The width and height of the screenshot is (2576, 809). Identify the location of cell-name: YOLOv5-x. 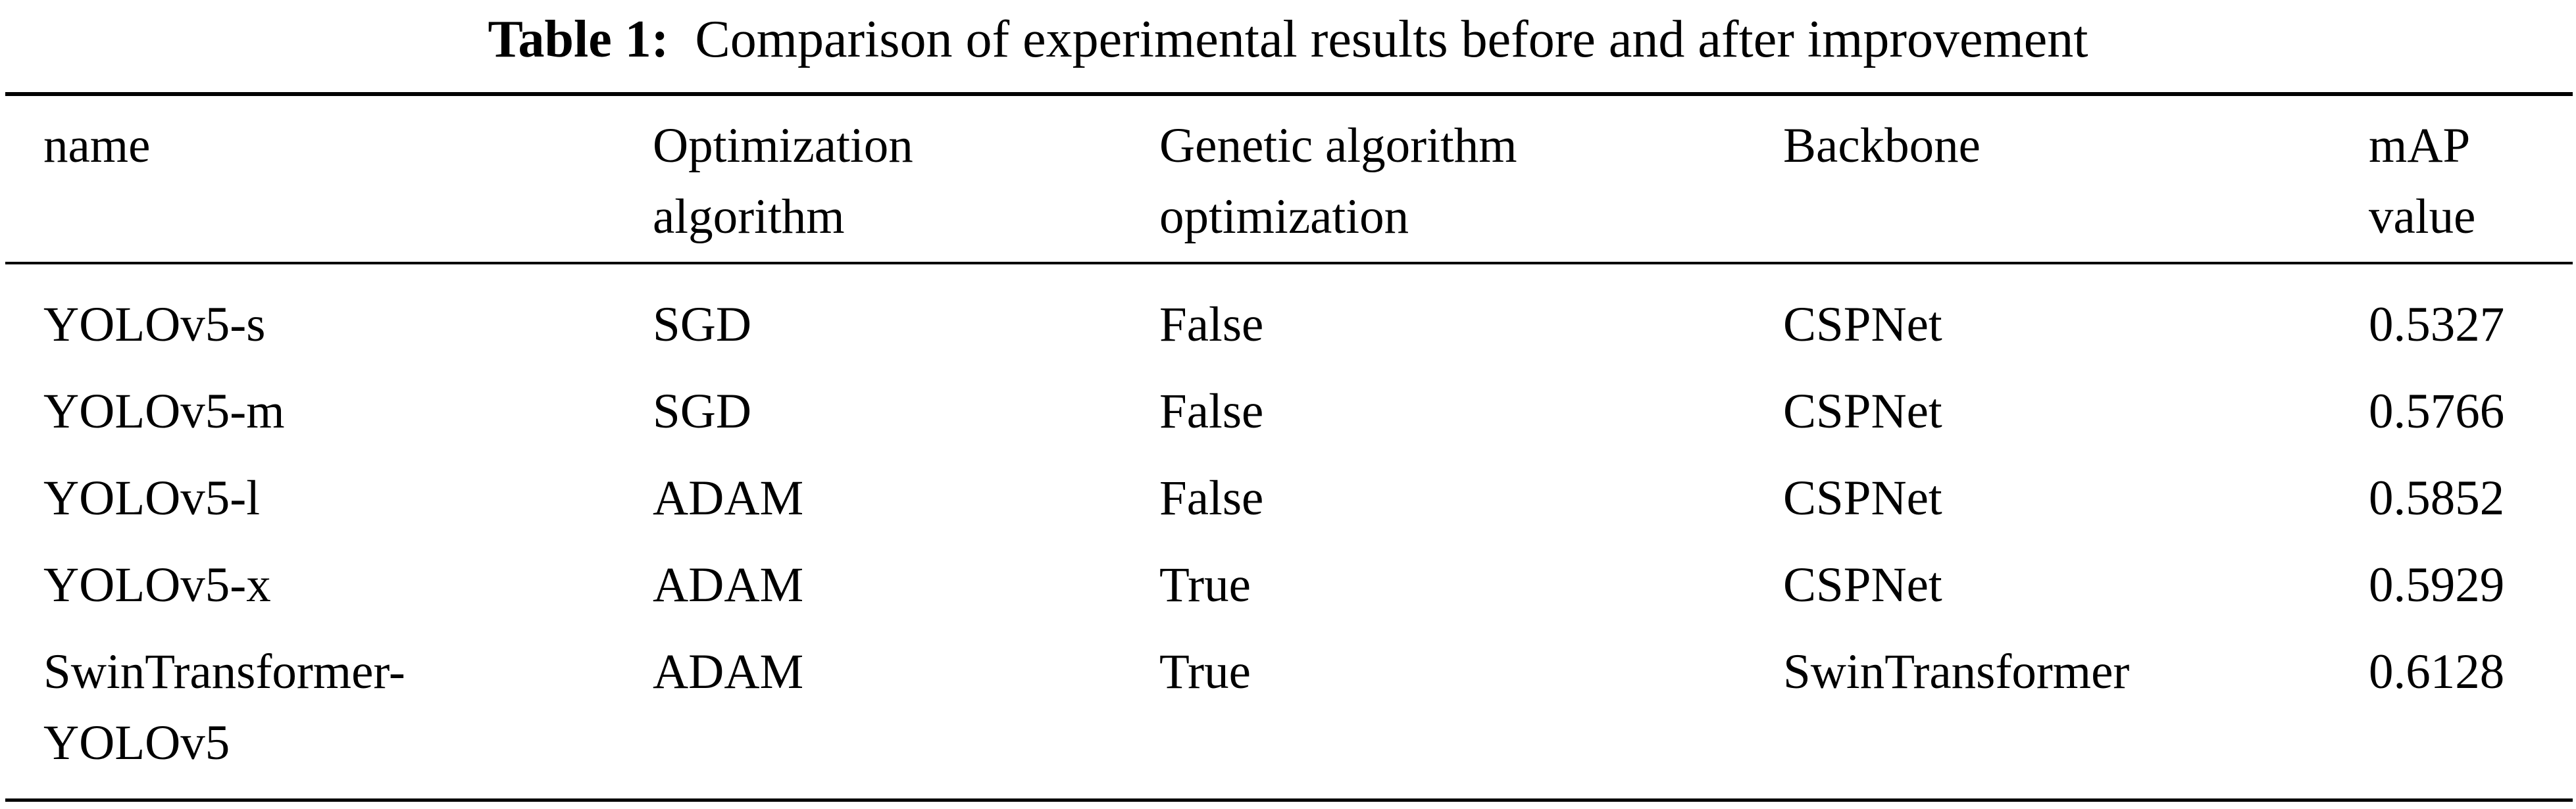
(157, 585).